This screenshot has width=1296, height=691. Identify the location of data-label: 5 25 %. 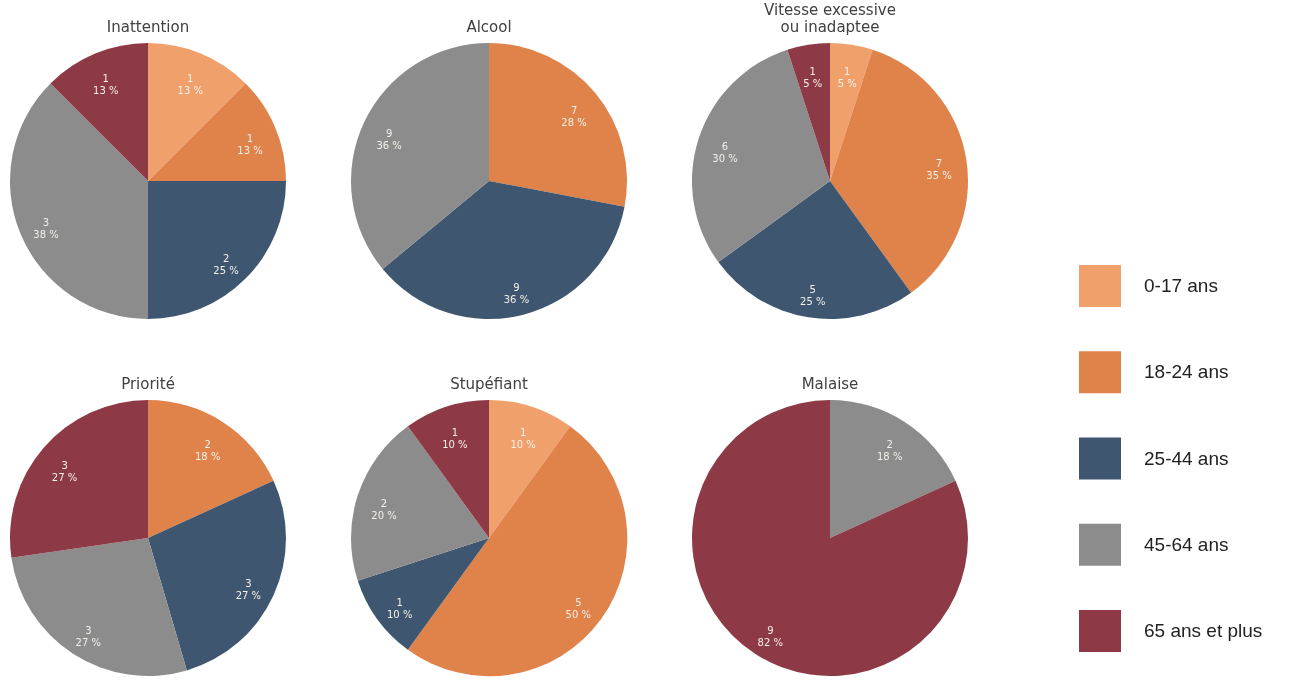
(813, 296).